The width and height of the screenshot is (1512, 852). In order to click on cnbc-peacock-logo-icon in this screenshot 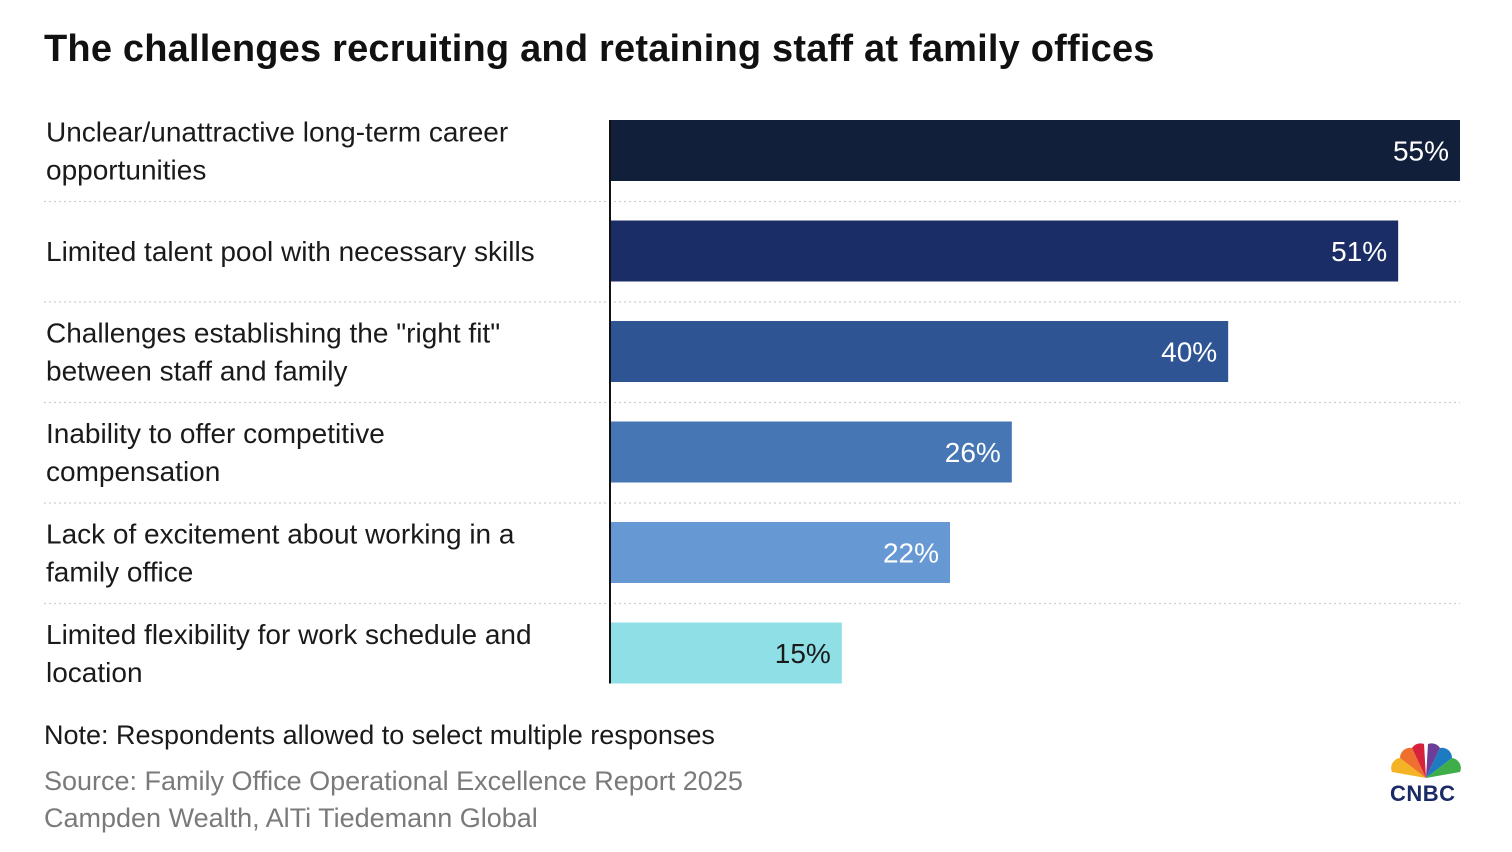, I will do `click(1426, 760)`.